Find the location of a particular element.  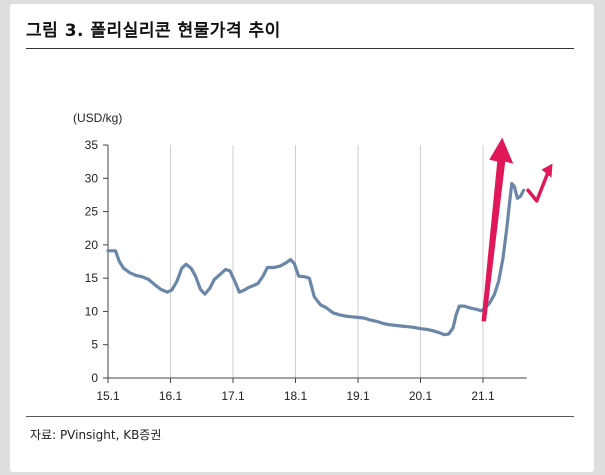

y-tick-label: 0 is located at coordinates (94, 378).